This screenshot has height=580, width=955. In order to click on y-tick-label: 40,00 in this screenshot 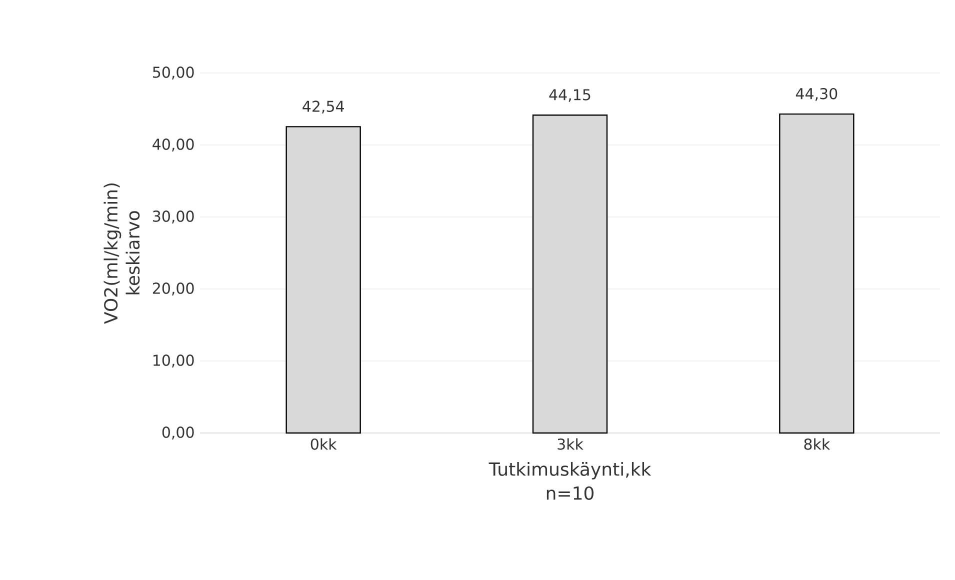, I will do `click(173, 145)`.